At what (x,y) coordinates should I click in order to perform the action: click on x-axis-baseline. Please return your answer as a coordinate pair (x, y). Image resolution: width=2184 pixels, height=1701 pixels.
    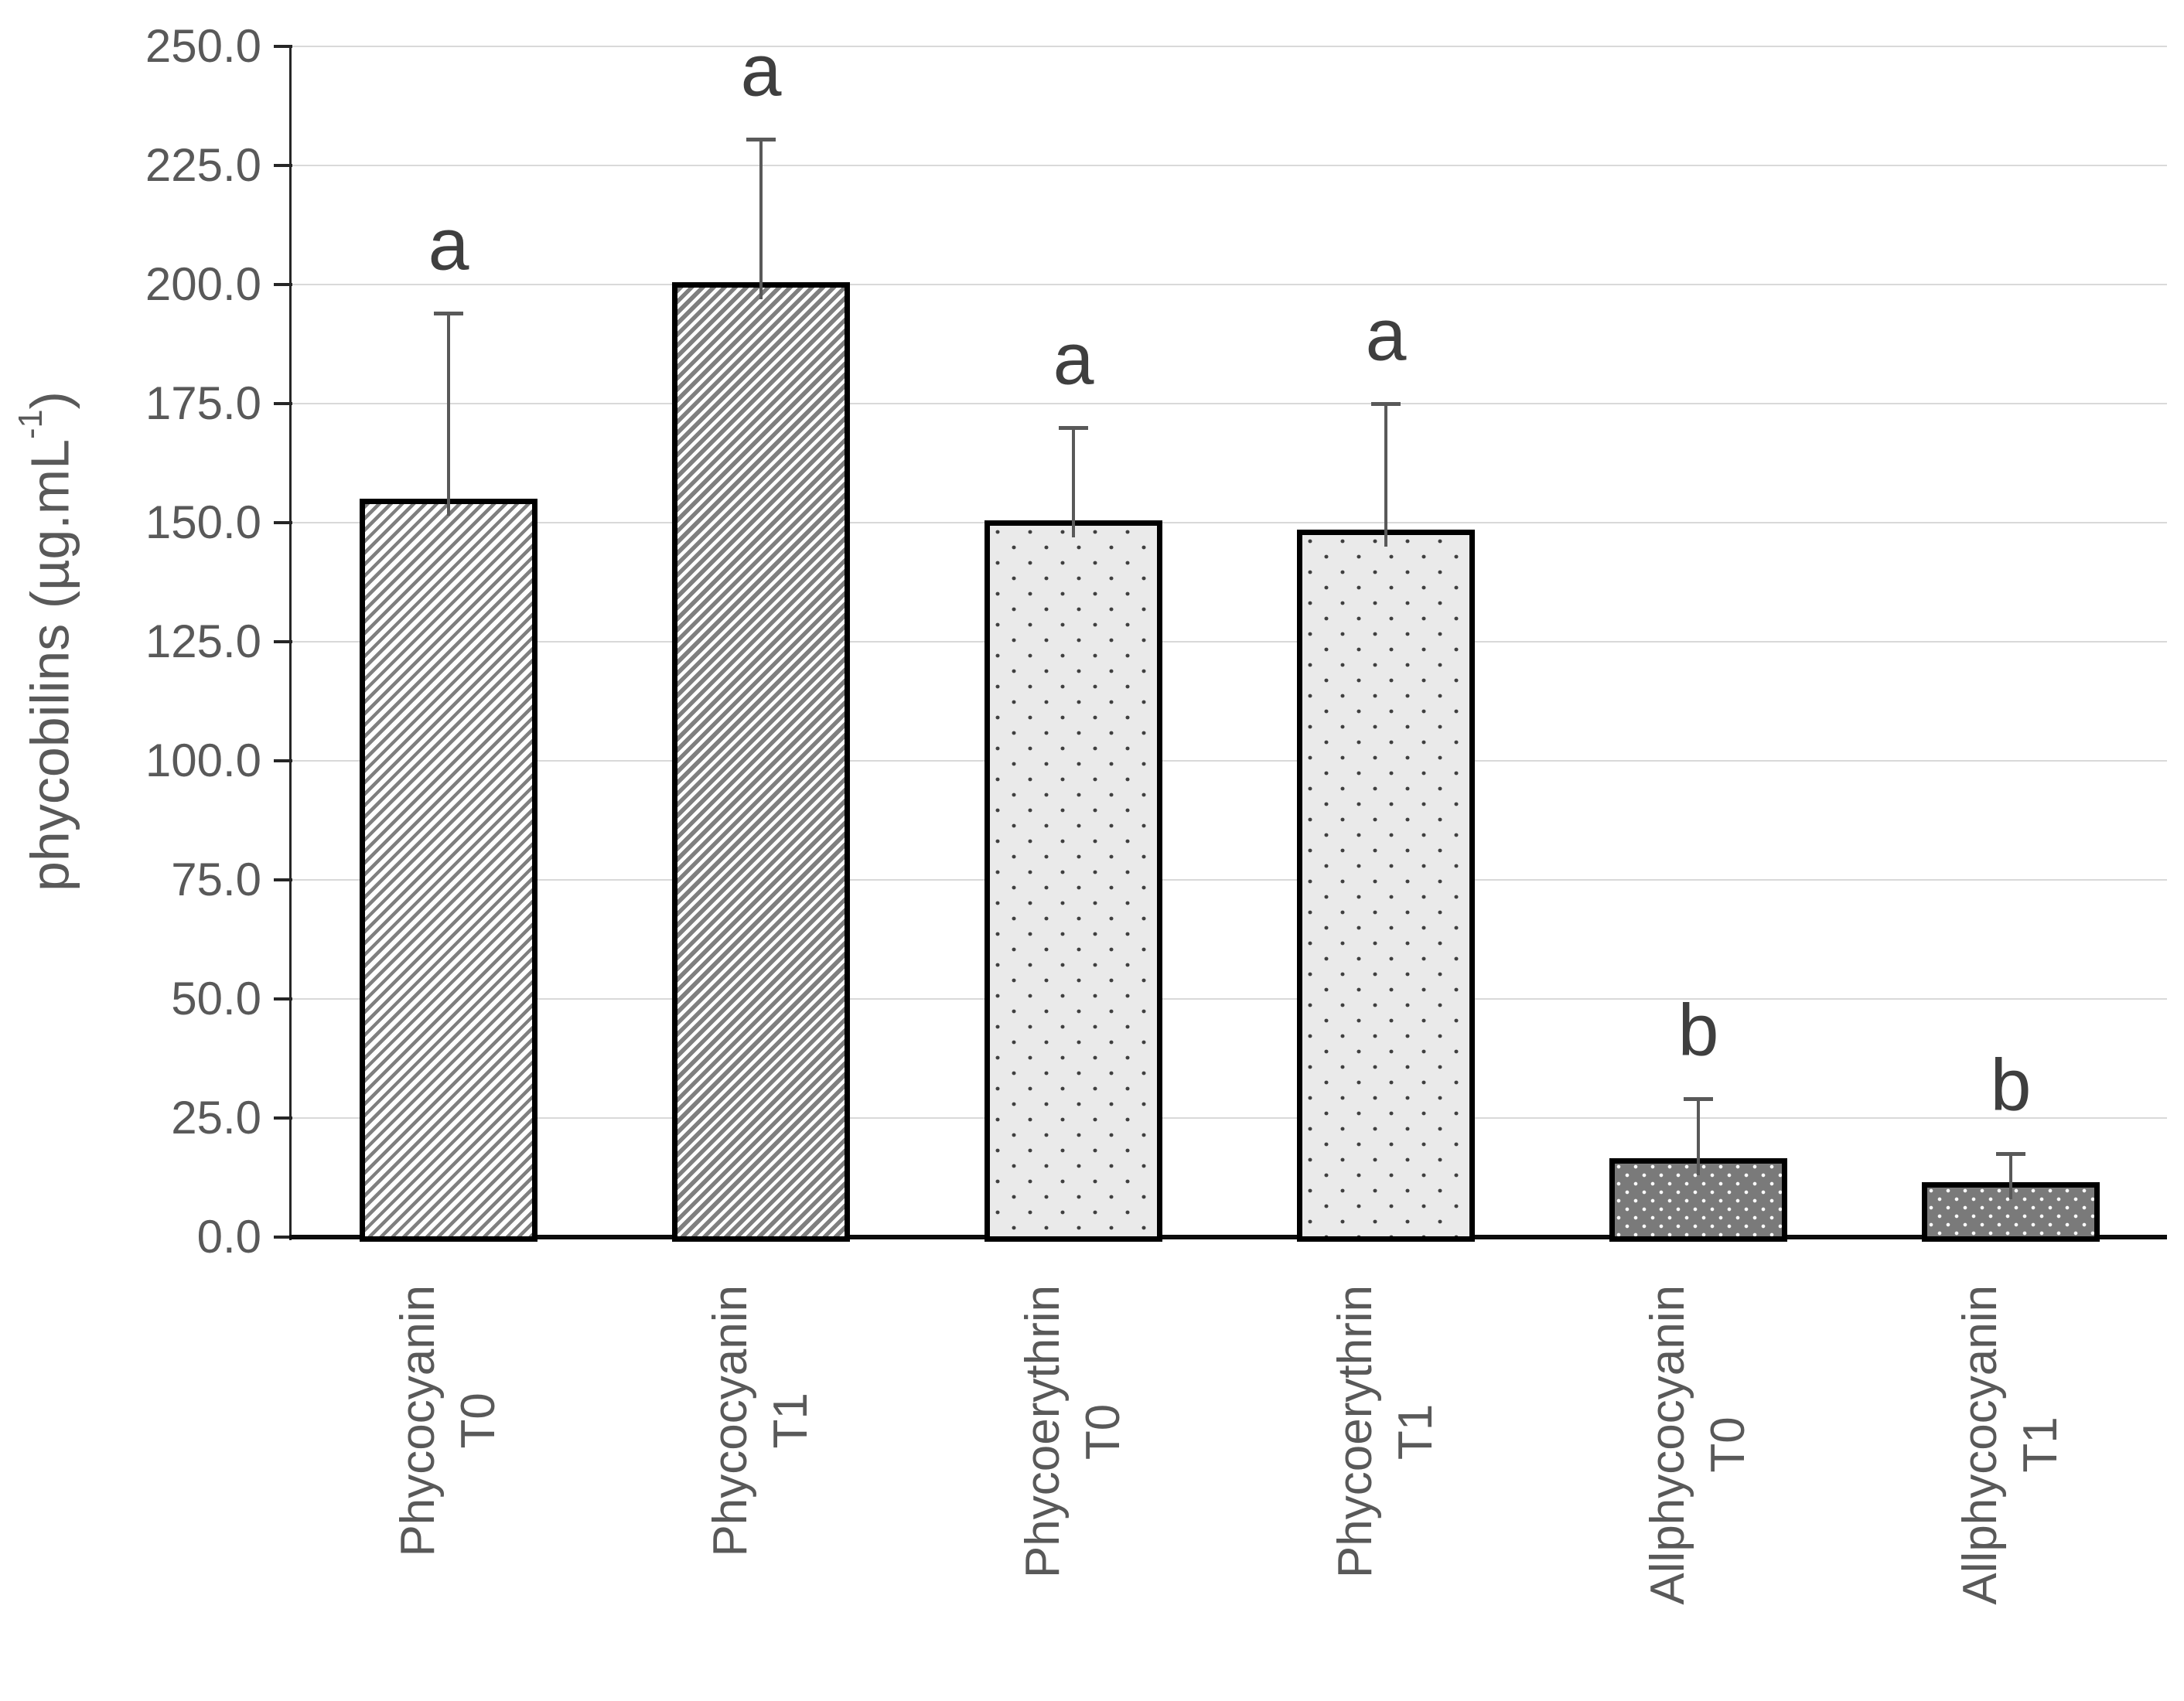
    Looking at the image, I should click on (1228, 1237).